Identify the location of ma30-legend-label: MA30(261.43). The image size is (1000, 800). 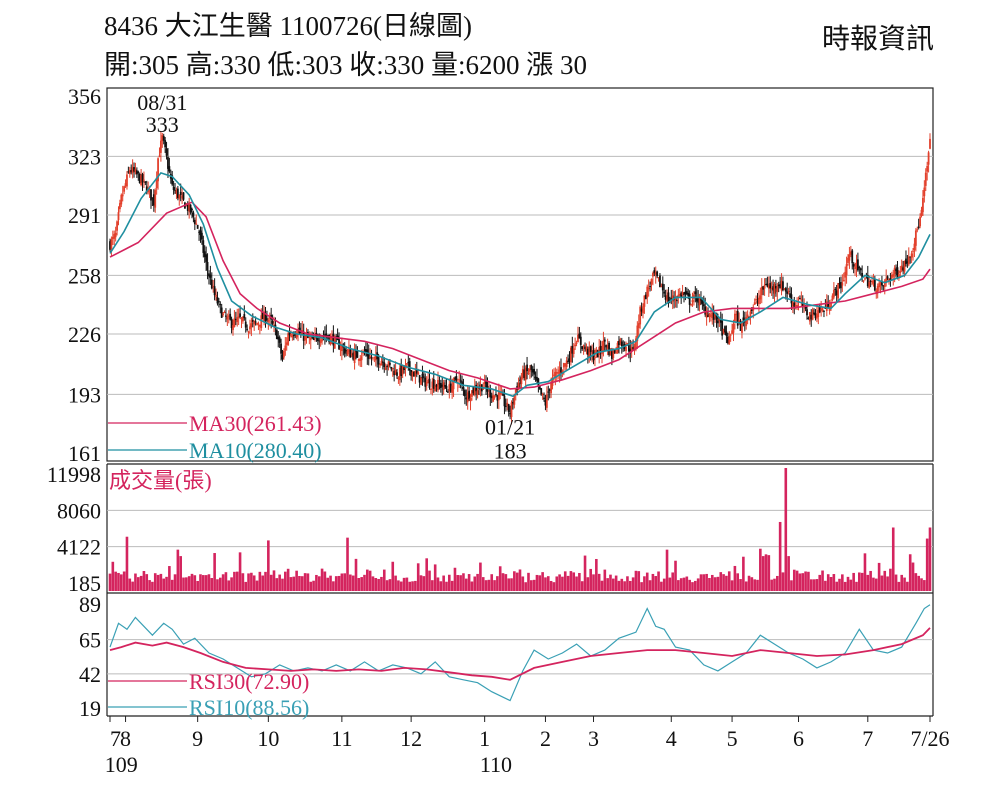
(255, 423).